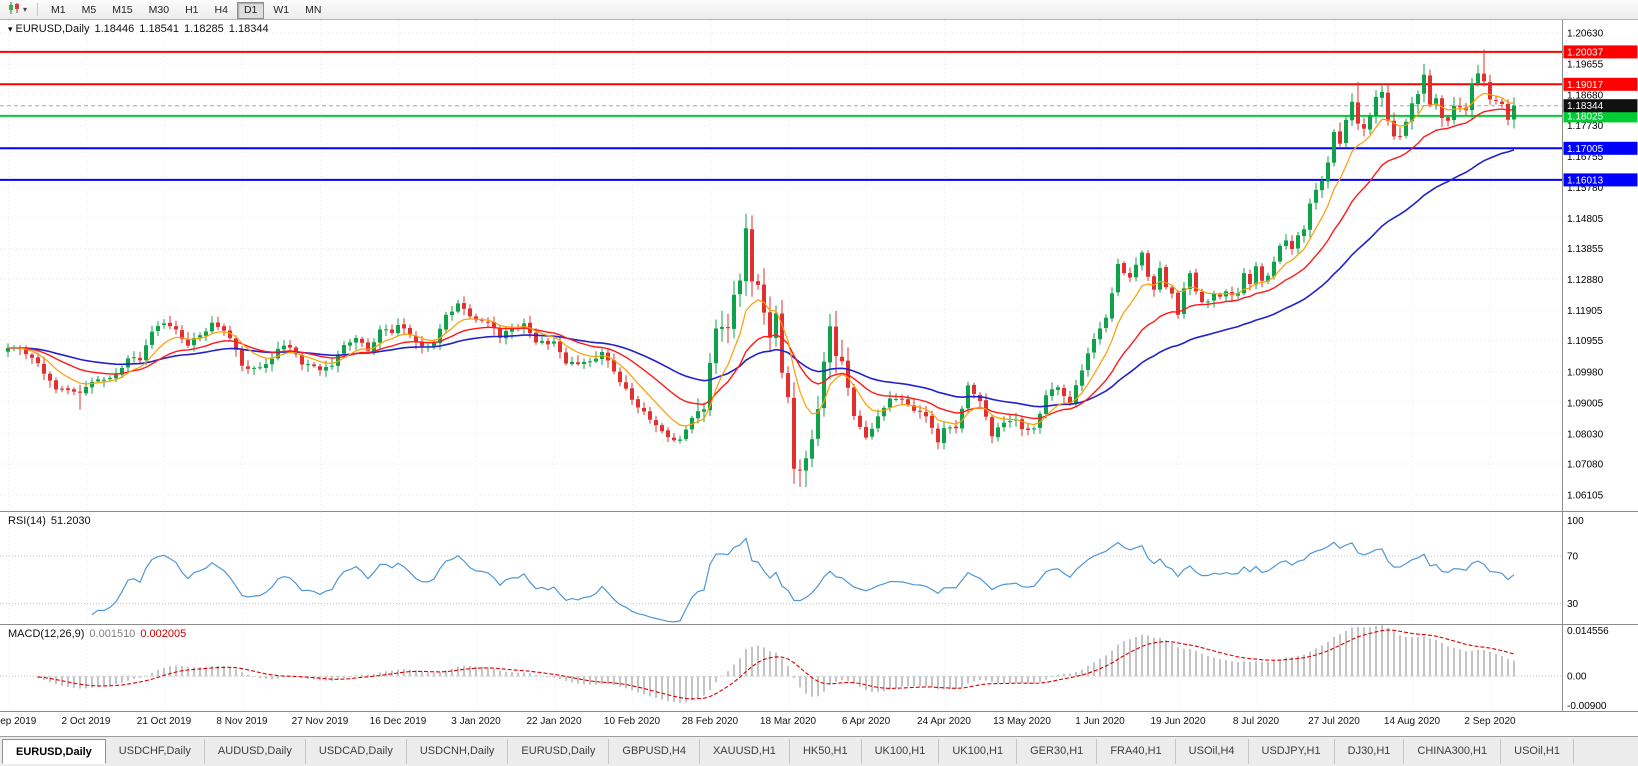 This screenshot has height=766, width=1638. What do you see at coordinates (1585, 341) in the screenshot?
I see `svg-text: 1.10955` at bounding box center [1585, 341].